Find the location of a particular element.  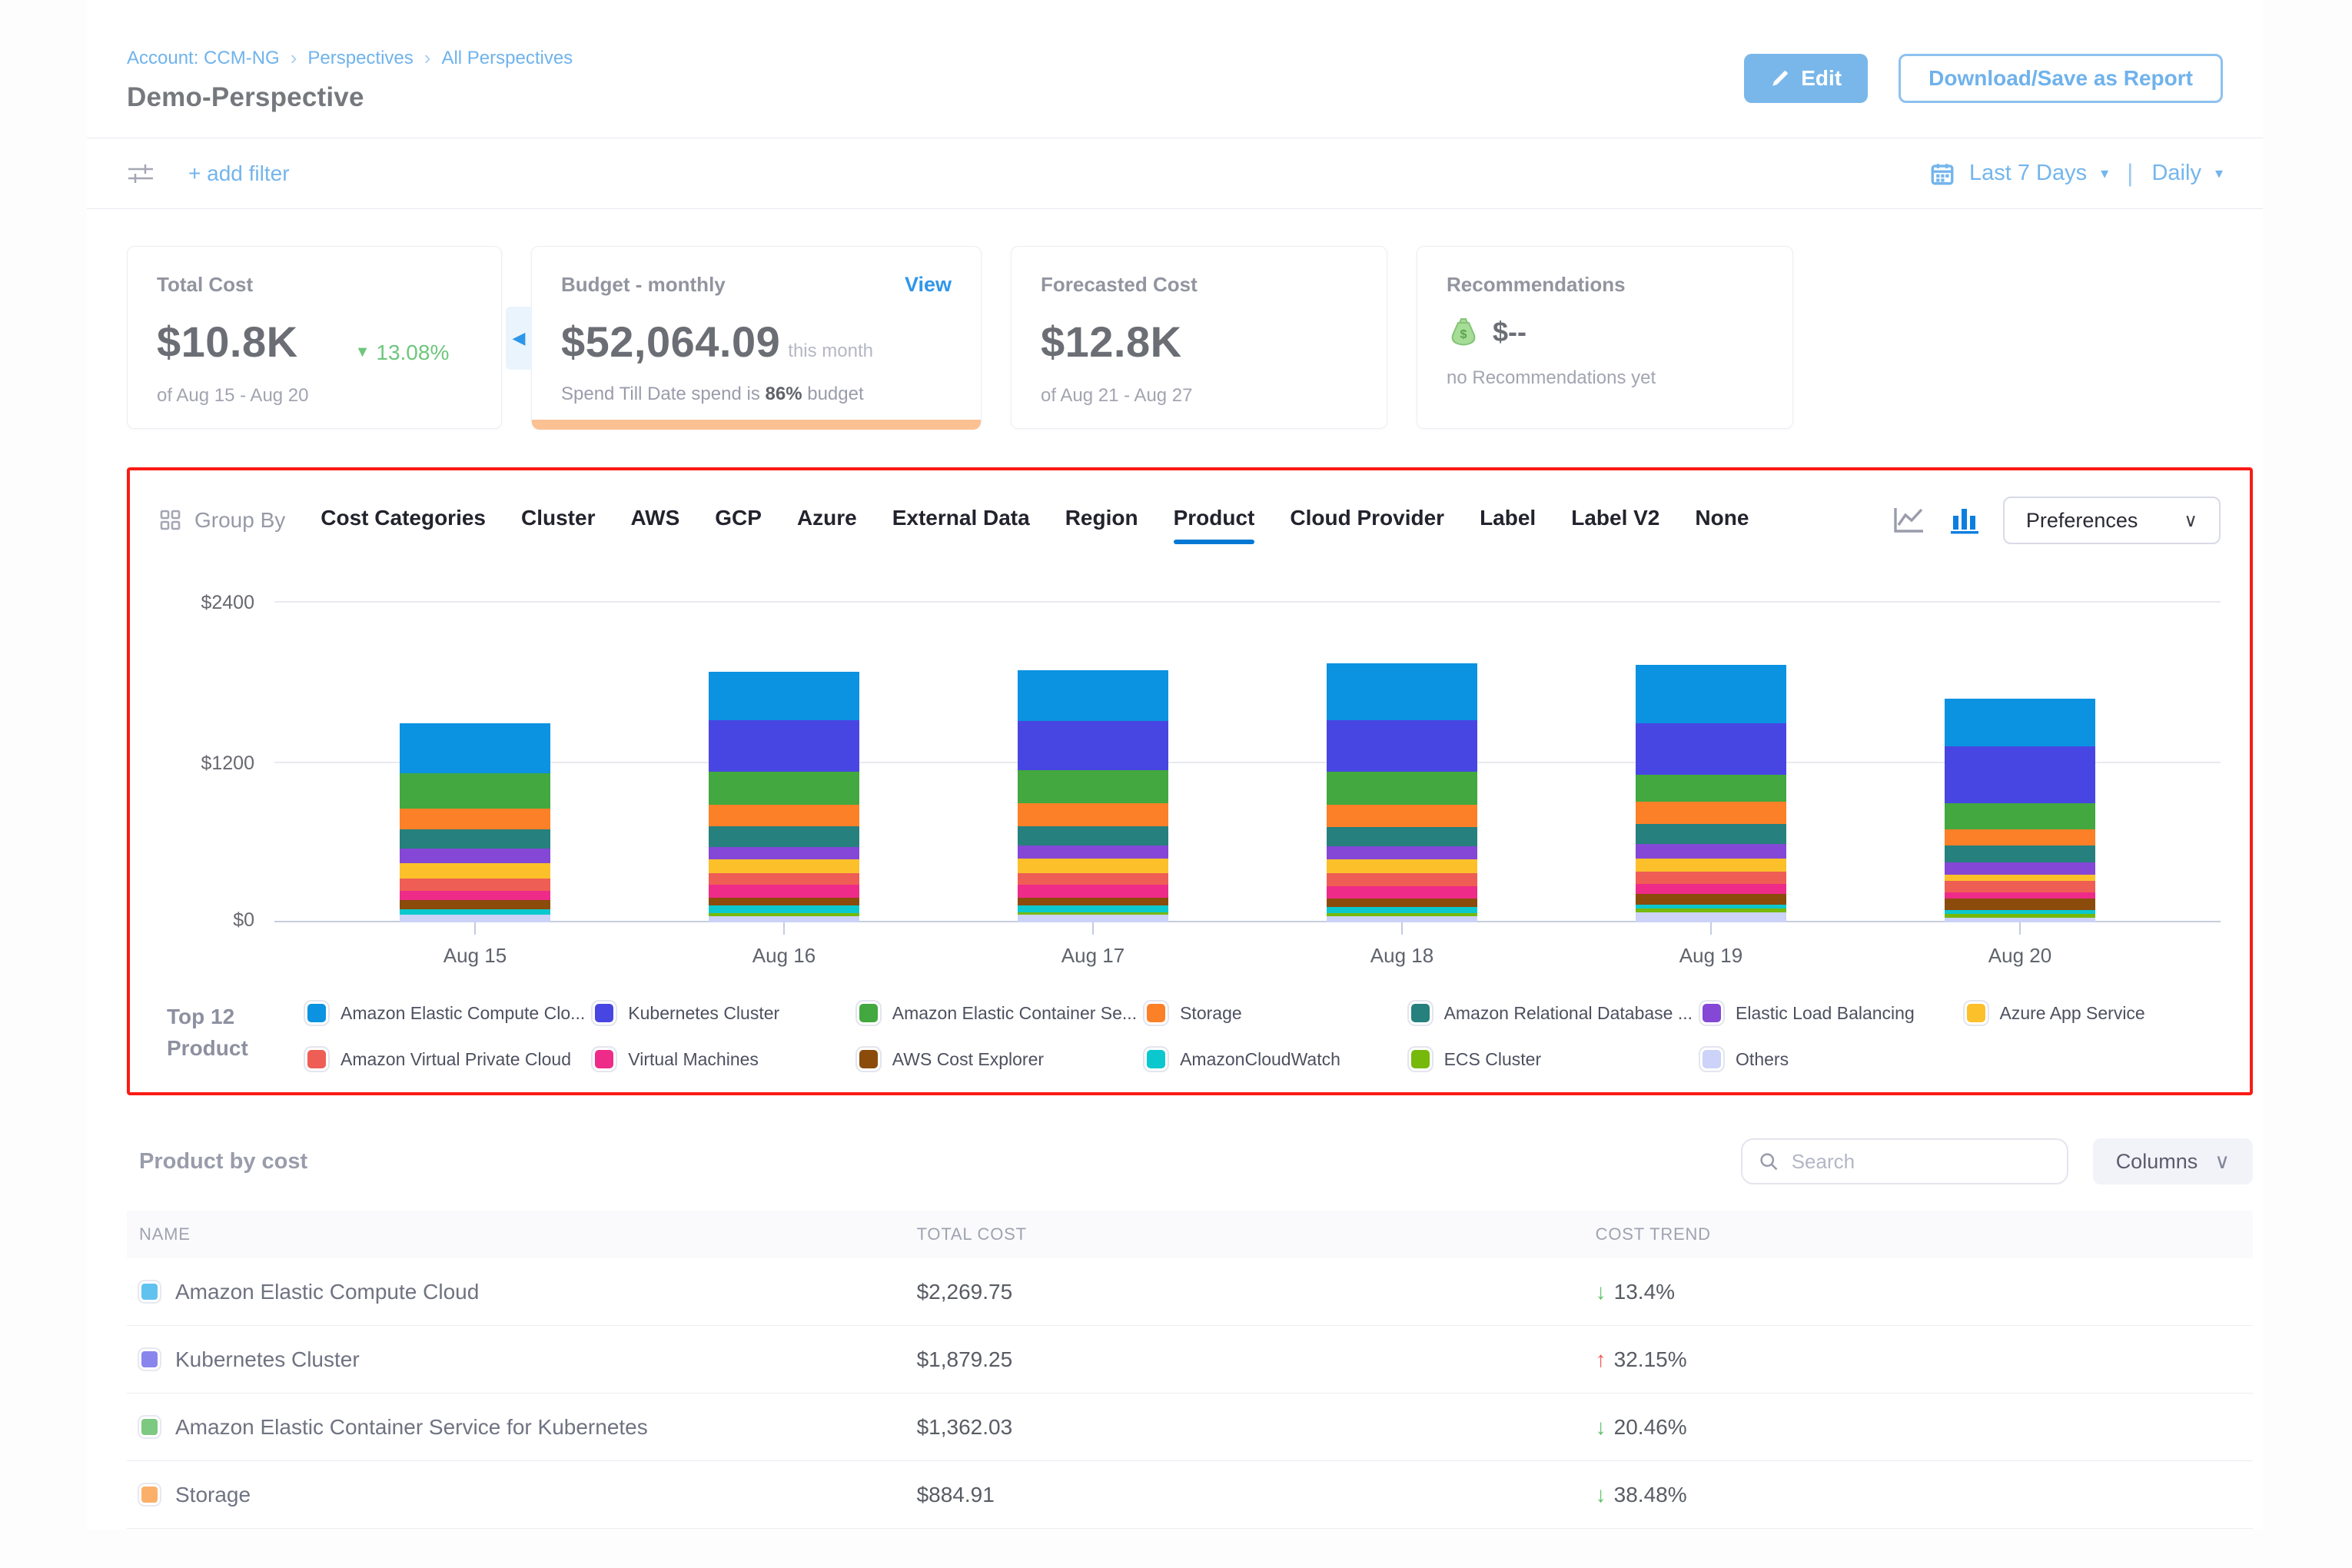

group-by-tab-product: Product is located at coordinates (1213, 525).